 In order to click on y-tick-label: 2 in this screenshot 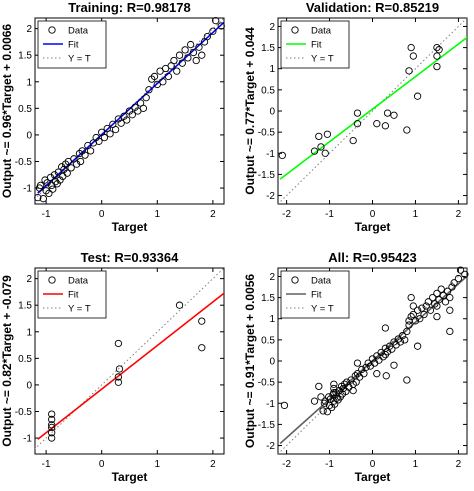, I will do `click(272, 277)`.